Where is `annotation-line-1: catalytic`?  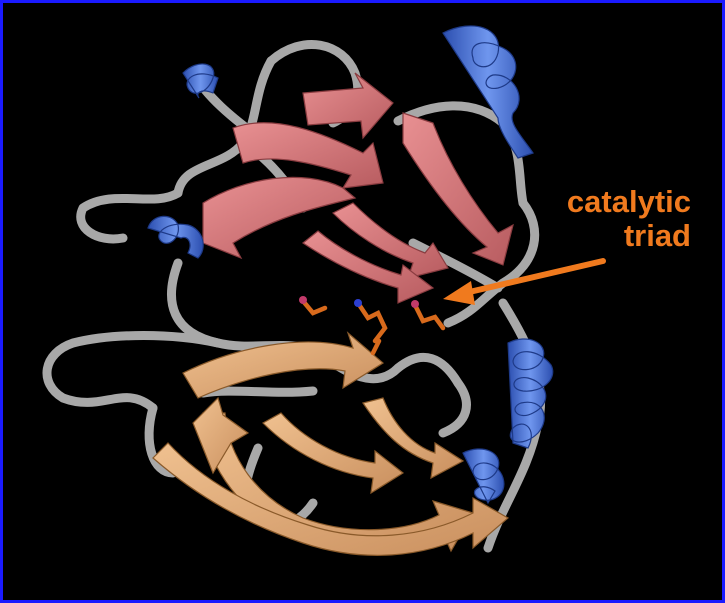 annotation-line-1: catalytic is located at coordinates (628, 201).